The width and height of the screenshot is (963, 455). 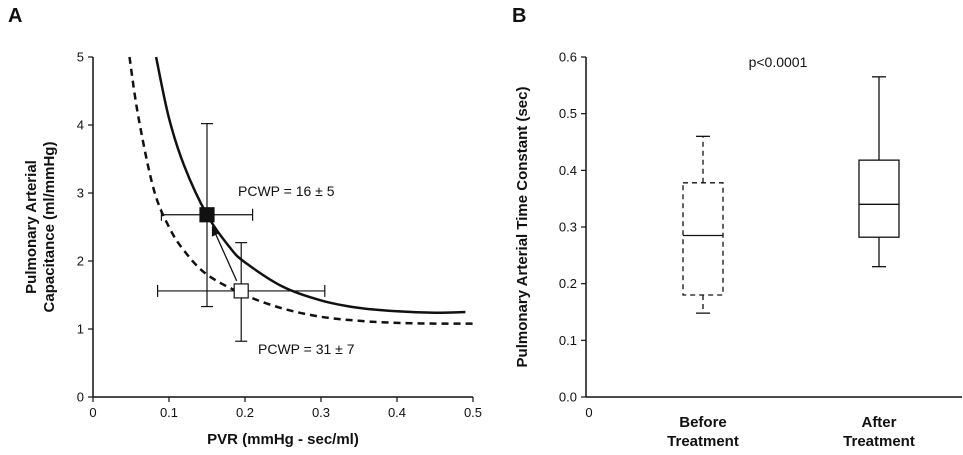 I want to click on panel-b-y-axis-title: Pulmonary Arterial Time Constant (sec), so click(x=522, y=227).